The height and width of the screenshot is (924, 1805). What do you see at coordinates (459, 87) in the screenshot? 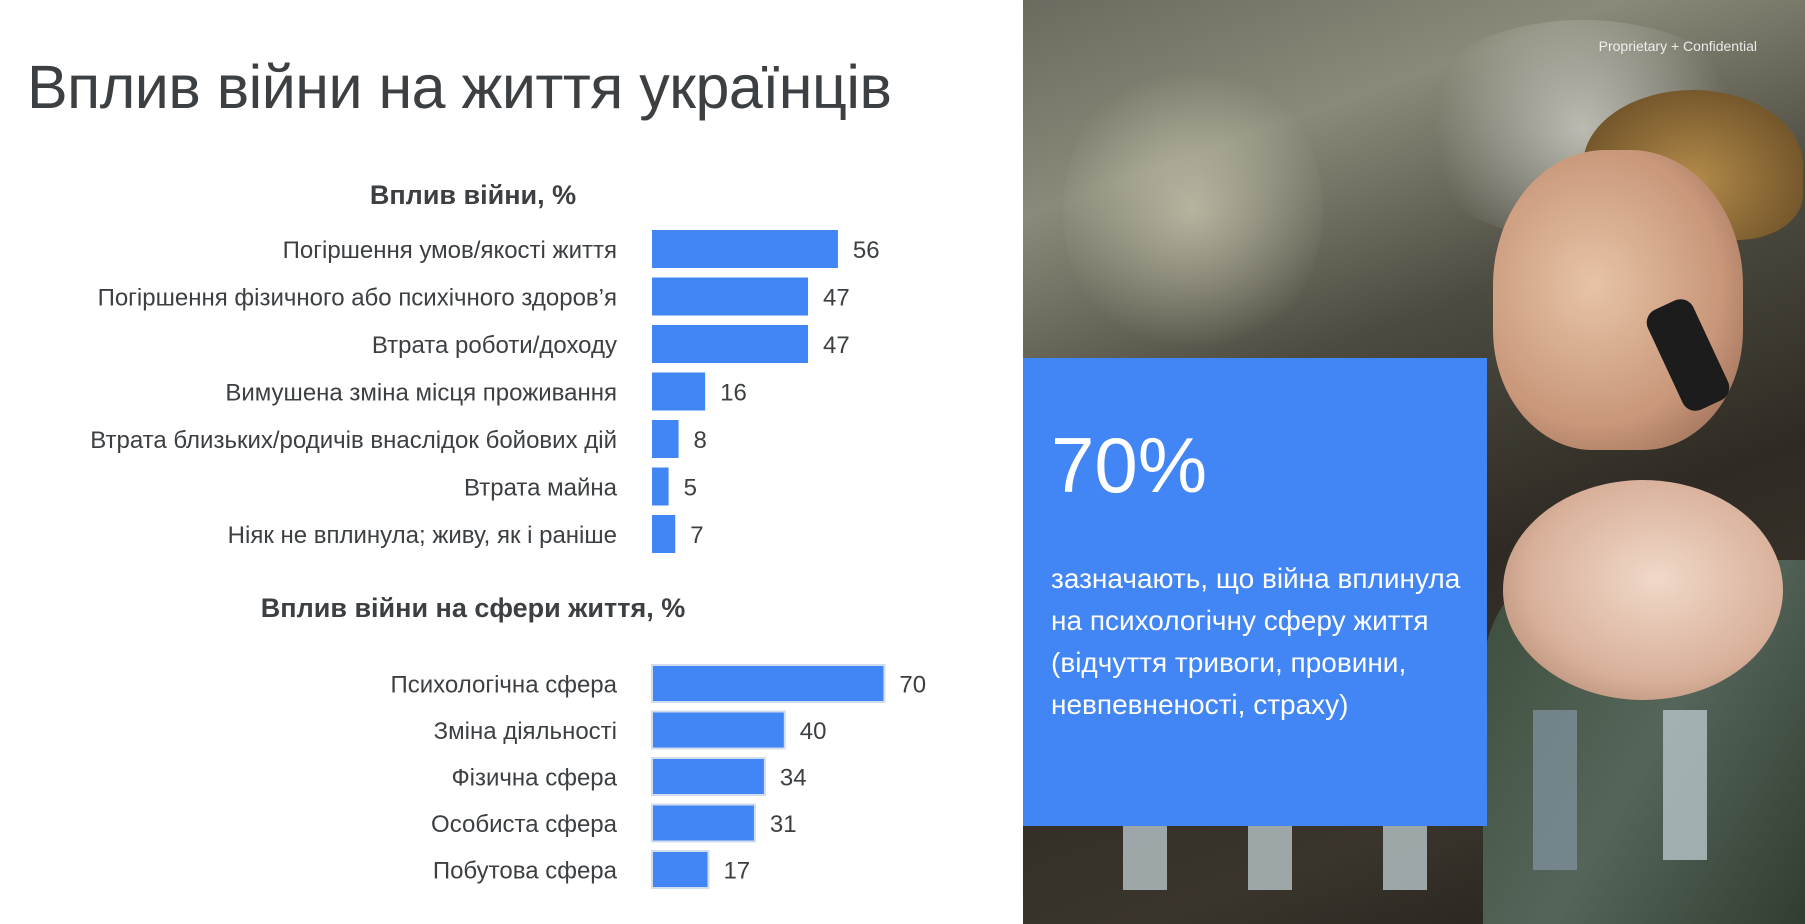
I see `page-title: Вплив війни на життя українців` at bounding box center [459, 87].